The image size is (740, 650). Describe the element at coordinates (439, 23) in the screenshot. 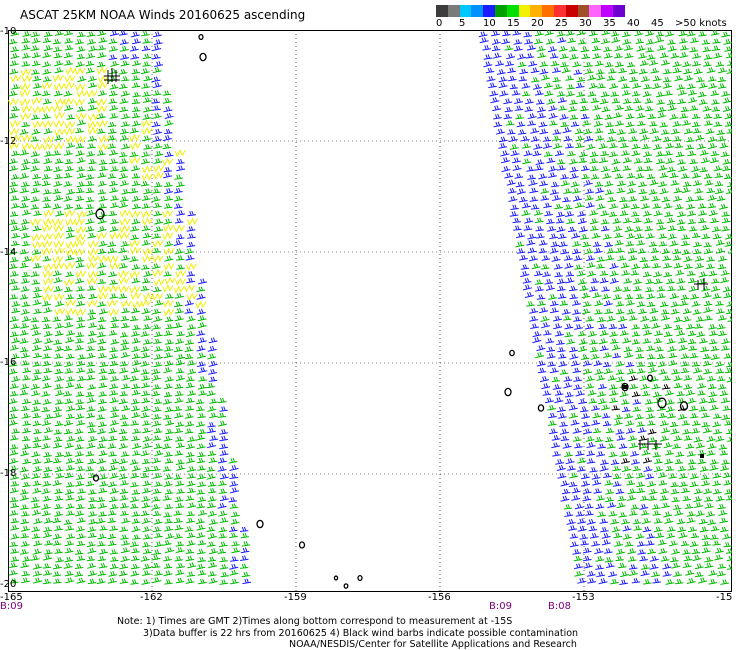

I see `scale-label-0: 0` at that location.